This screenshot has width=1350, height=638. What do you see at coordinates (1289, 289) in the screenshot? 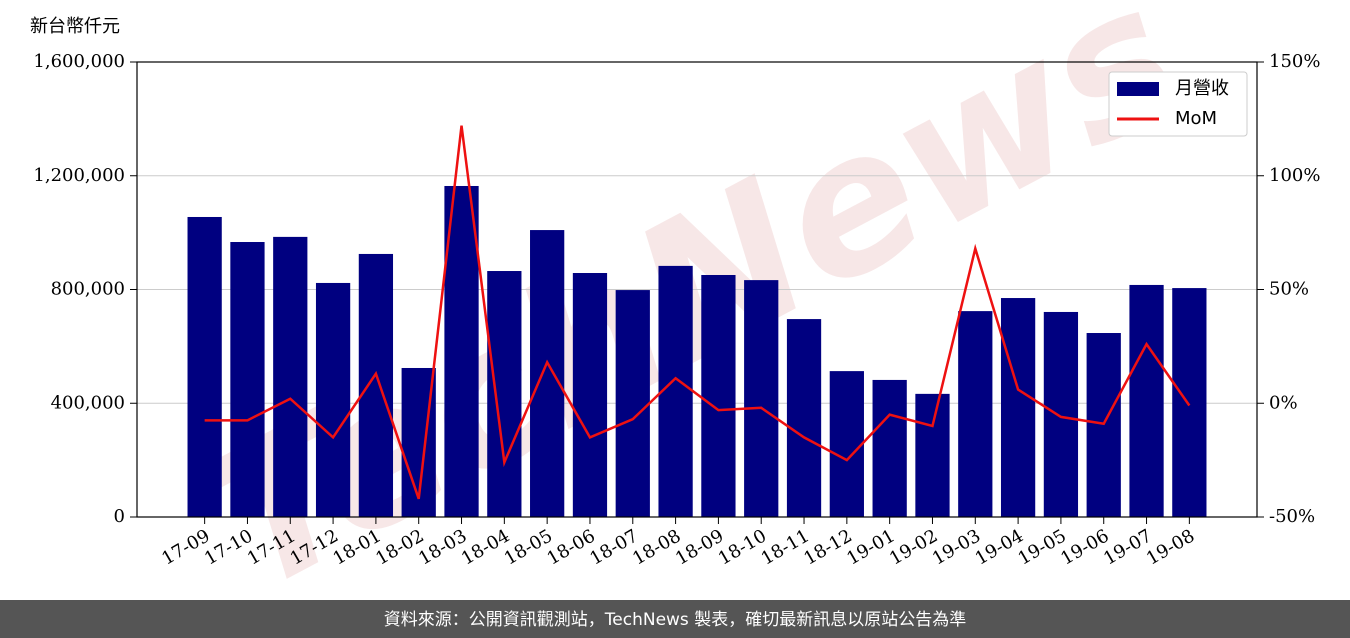
I see `y2-tick-label: 50%` at bounding box center [1289, 289].